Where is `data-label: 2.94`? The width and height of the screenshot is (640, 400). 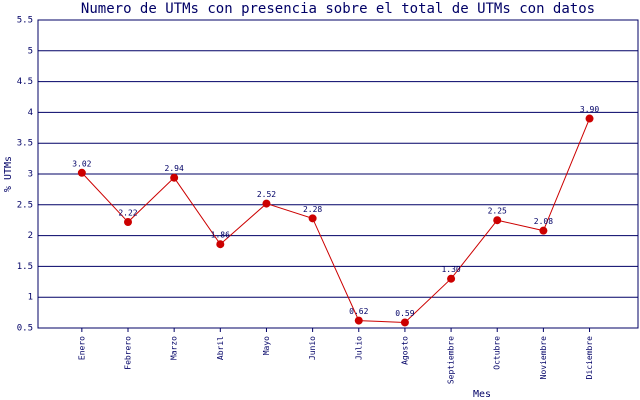 data-label: 2.94 is located at coordinates (174, 168).